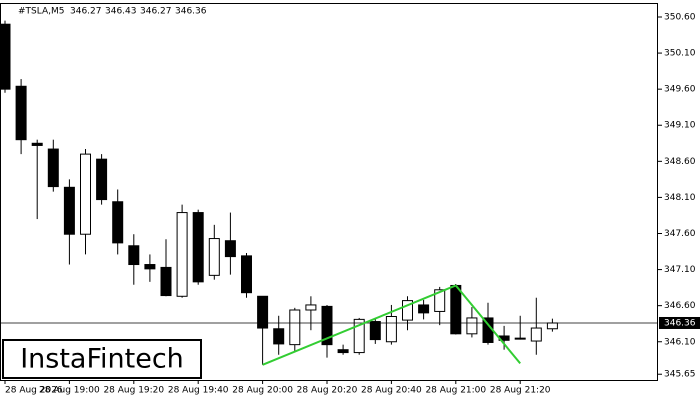  Describe the element at coordinates (680, 375) in the screenshot. I see `y-tick-label: 345.65` at that location.